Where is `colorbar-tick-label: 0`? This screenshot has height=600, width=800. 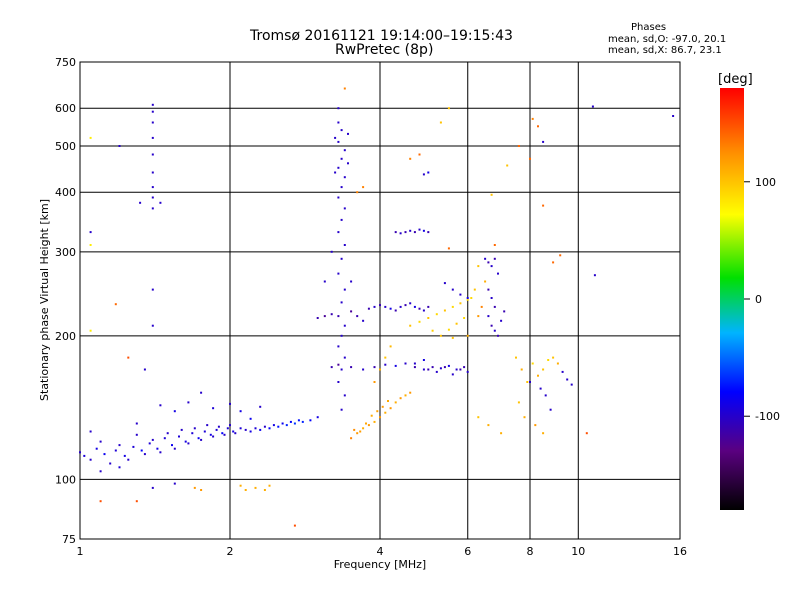 colorbar-tick-label: 0 is located at coordinates (758, 299).